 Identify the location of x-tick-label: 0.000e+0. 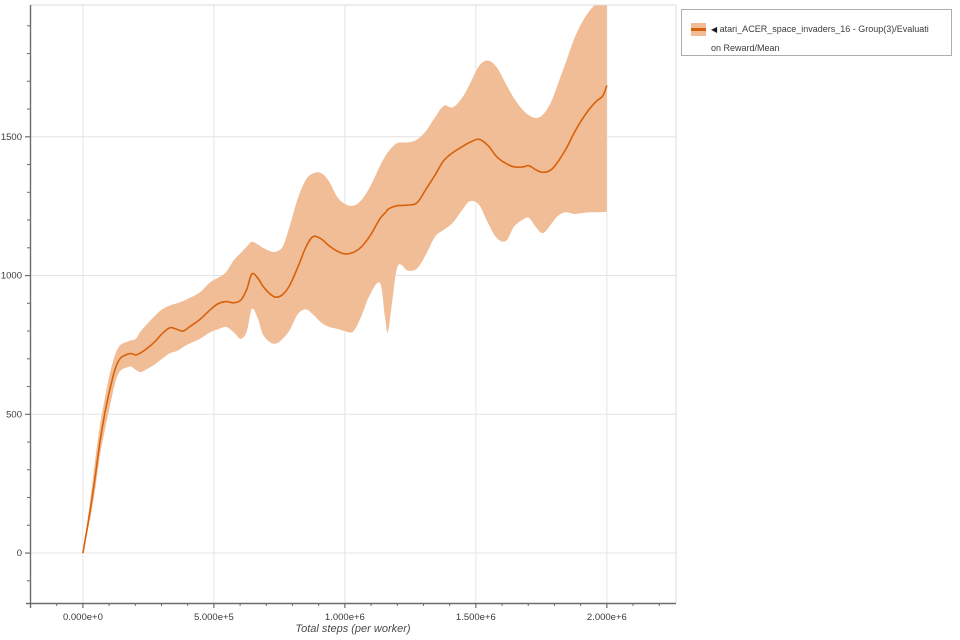
(83, 617).